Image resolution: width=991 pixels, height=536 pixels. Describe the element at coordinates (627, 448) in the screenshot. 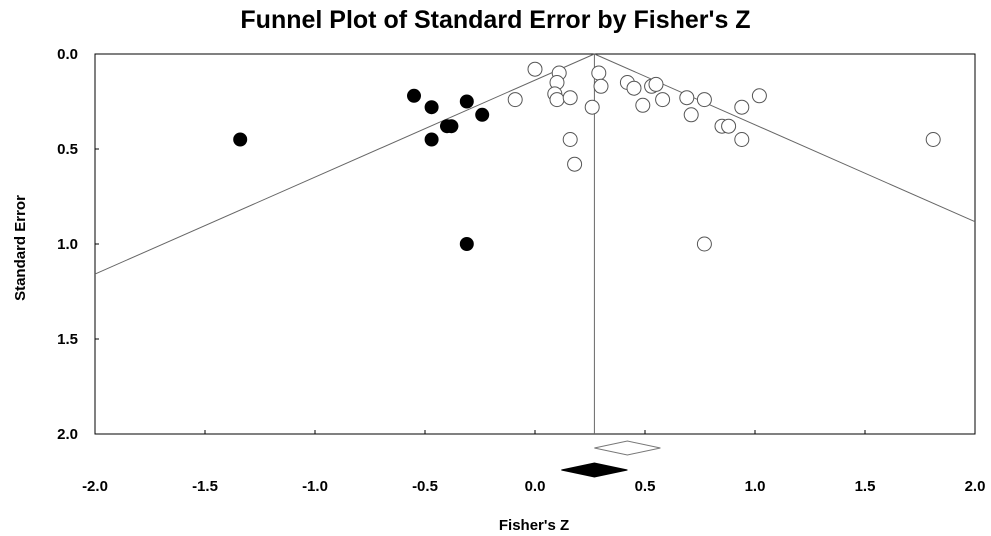

I see `observed-summary-diamond` at that location.